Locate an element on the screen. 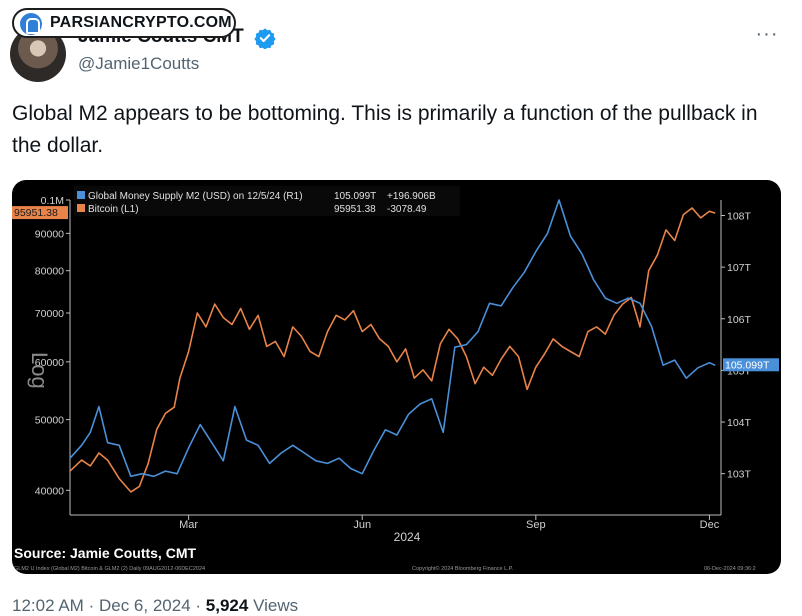  btc-last-value-tag: 95951.38 is located at coordinates (40, 213).